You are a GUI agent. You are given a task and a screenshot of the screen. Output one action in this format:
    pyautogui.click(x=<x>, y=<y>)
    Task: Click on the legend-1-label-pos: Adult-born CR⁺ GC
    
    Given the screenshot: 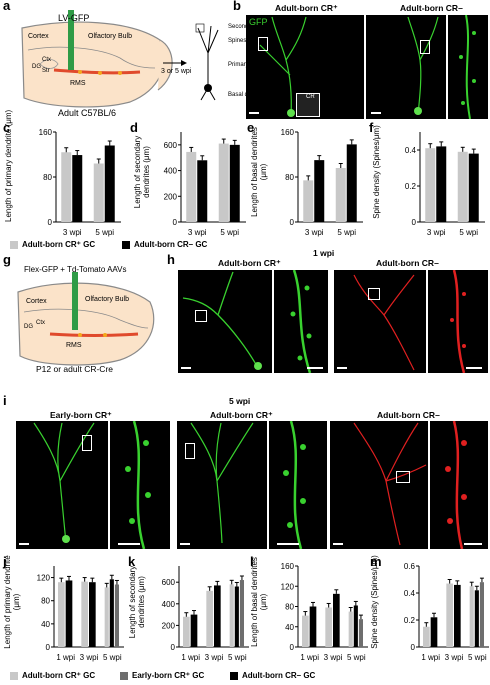 What is the action you would take?
    pyautogui.click(x=59, y=244)
    